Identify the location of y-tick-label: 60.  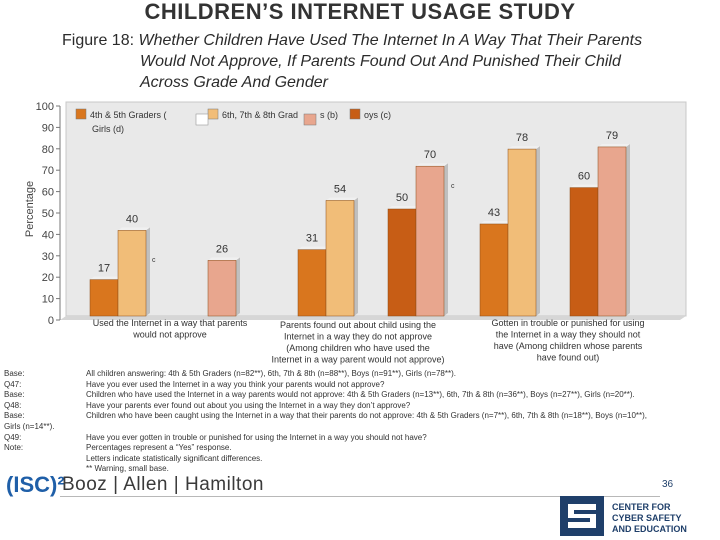
(48, 193).